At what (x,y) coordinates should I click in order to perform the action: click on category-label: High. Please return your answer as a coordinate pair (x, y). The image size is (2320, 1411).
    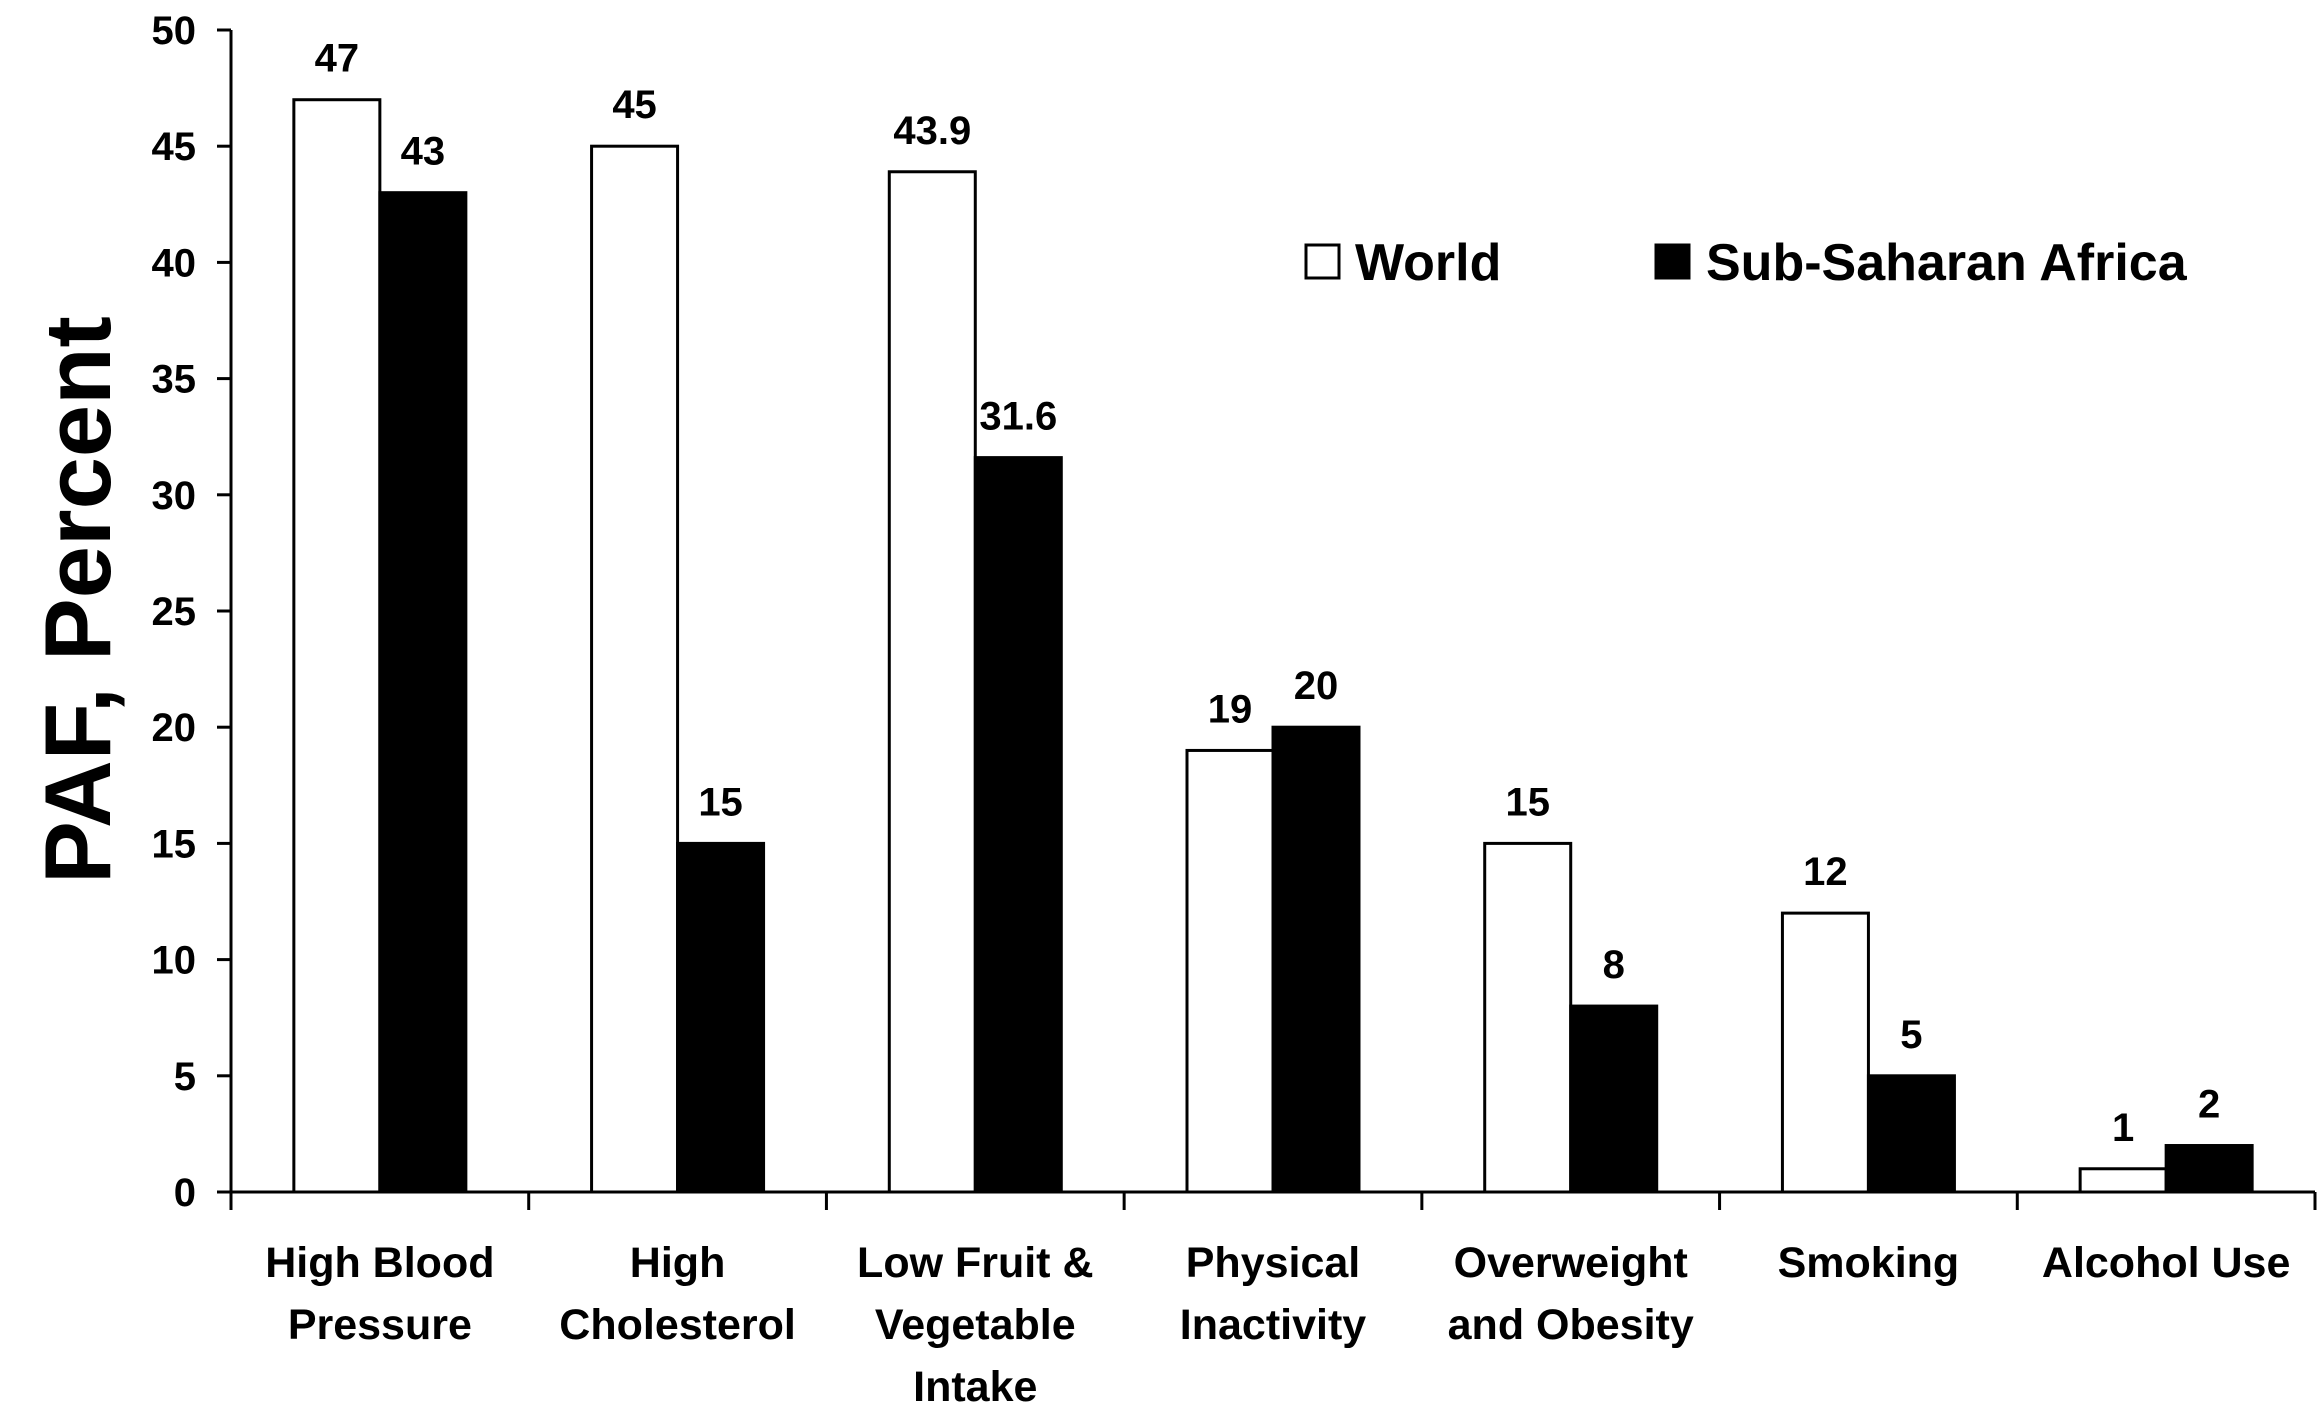
    Looking at the image, I should click on (678, 1263).